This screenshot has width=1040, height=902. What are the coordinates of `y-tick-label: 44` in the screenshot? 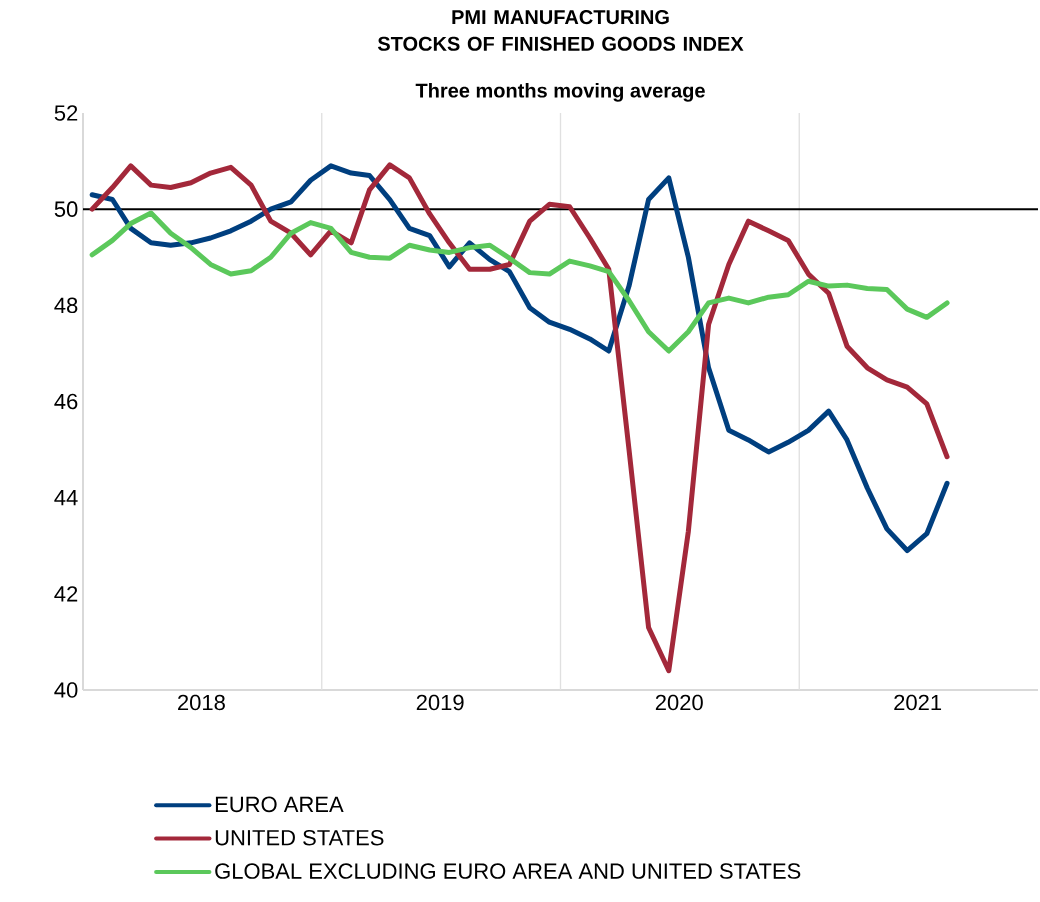 It's located at (66, 498).